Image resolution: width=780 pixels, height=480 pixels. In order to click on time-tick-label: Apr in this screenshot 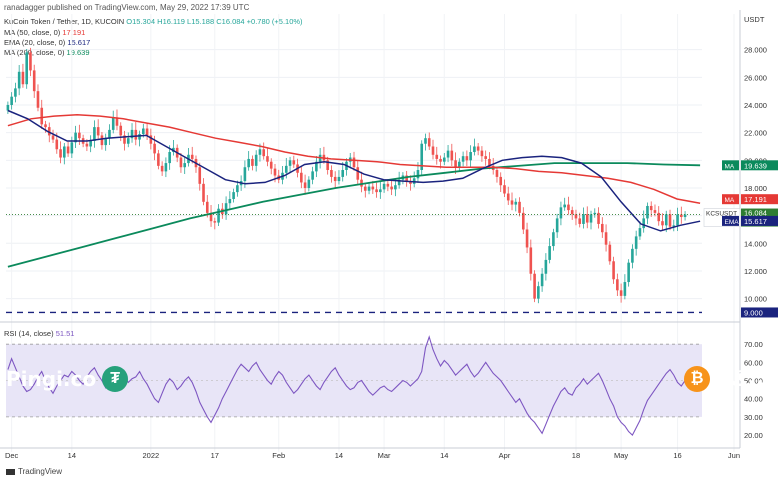, I will do `click(505, 455)`.